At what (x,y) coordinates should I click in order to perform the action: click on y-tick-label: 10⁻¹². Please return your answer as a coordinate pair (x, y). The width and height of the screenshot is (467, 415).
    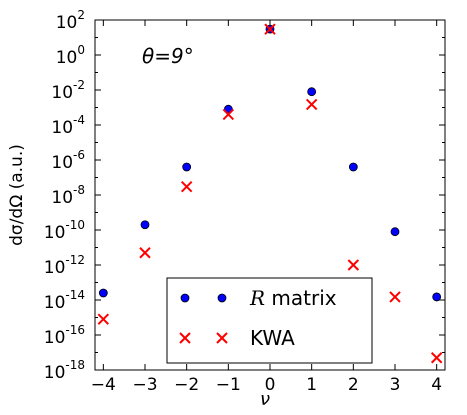
    Looking at the image, I should click on (64, 265).